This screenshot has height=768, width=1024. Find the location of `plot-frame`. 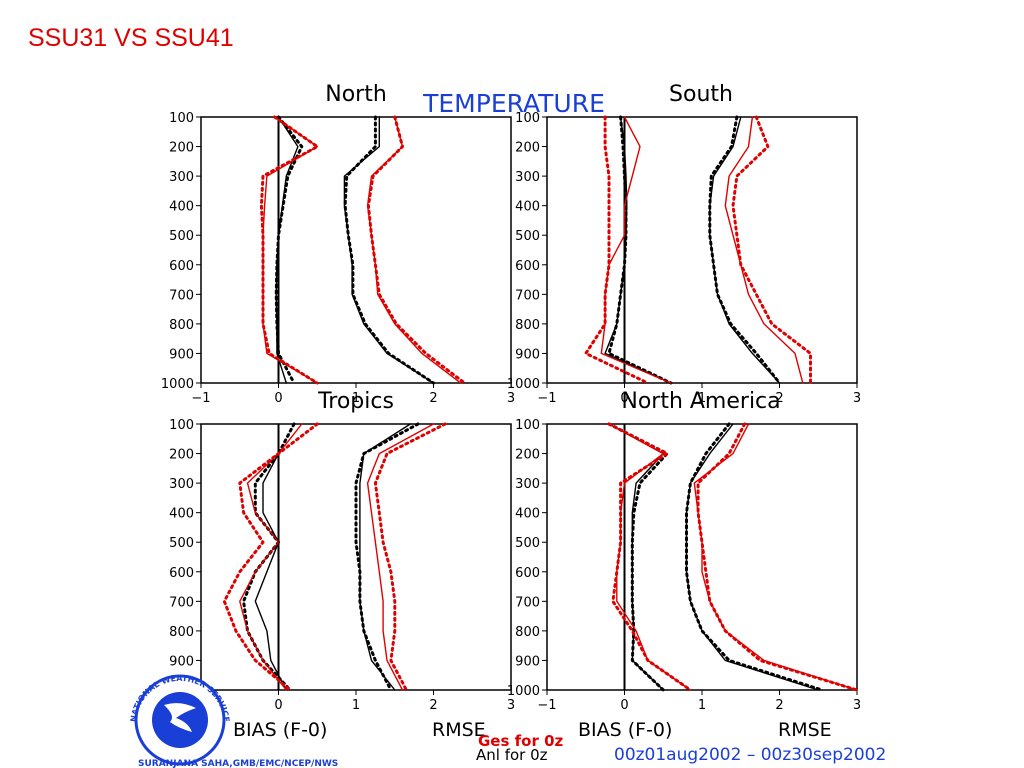

plot-frame is located at coordinates (356, 250).